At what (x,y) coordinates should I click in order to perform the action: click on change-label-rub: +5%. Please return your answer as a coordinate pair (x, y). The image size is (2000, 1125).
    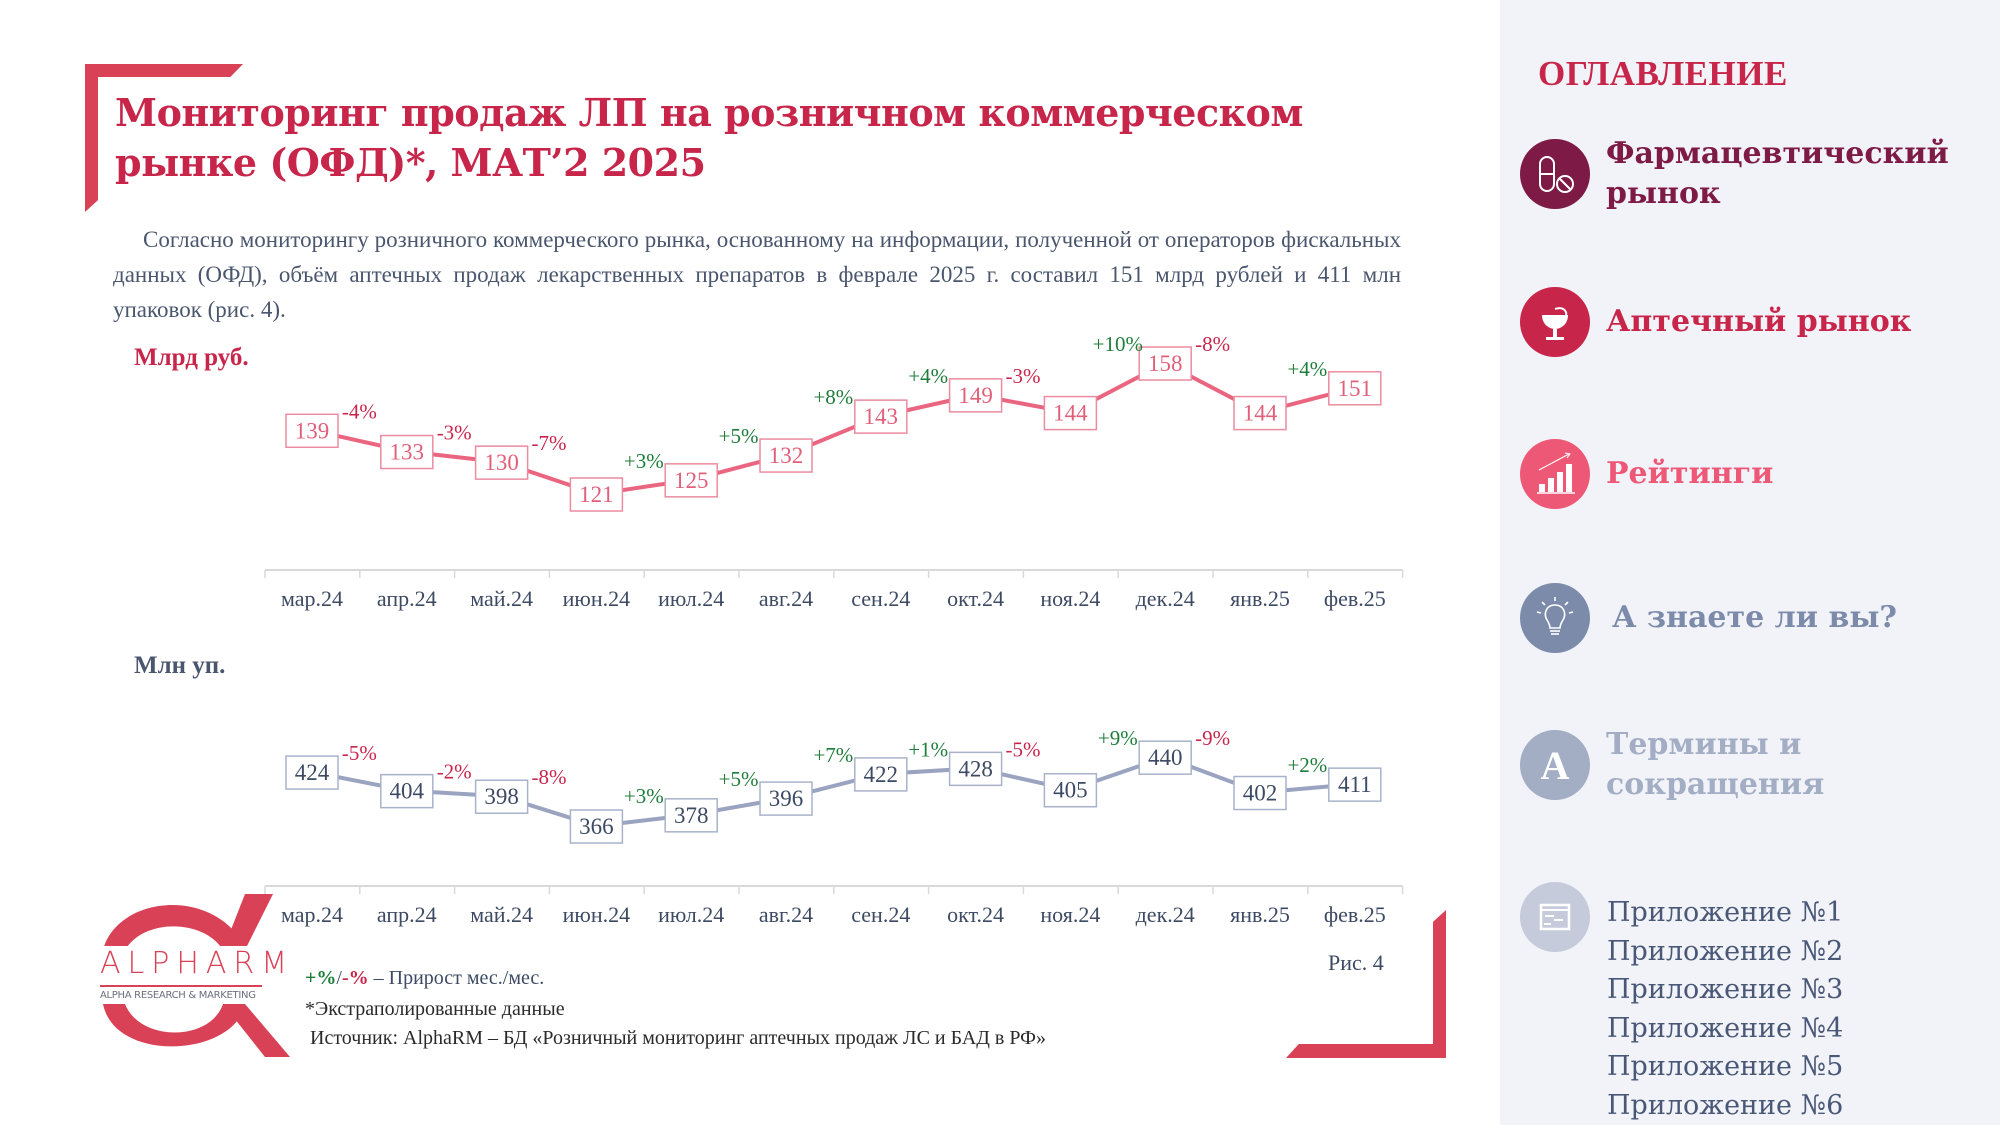
    Looking at the image, I should click on (739, 436).